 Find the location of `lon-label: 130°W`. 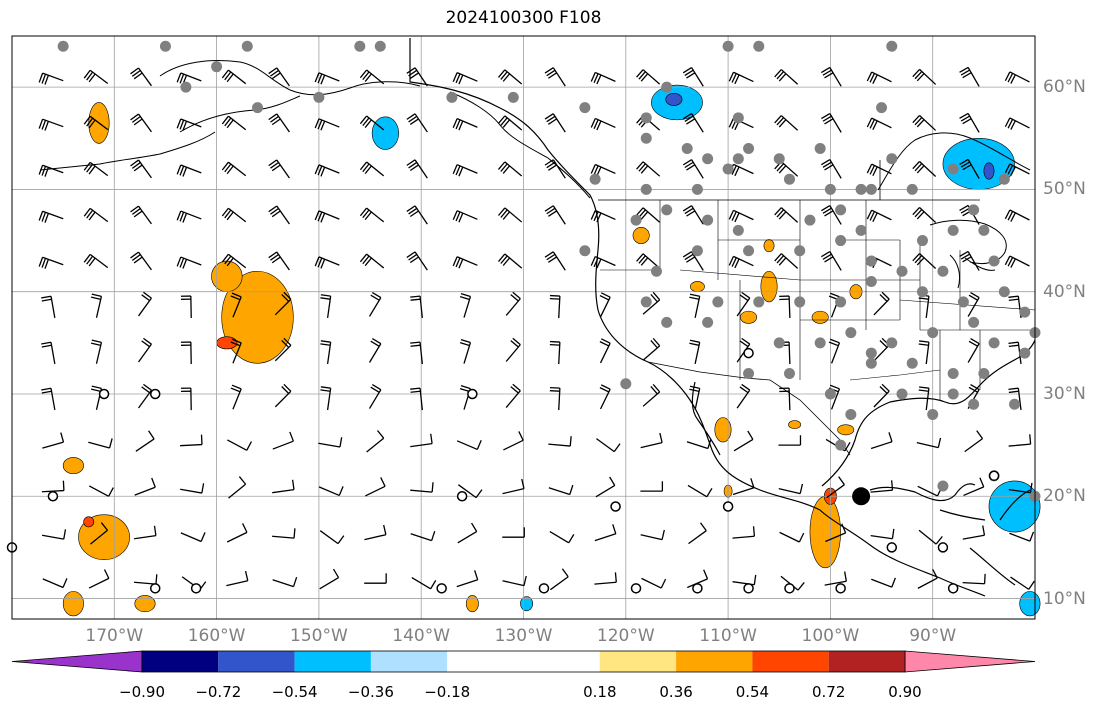

lon-label: 130°W is located at coordinates (523, 636).